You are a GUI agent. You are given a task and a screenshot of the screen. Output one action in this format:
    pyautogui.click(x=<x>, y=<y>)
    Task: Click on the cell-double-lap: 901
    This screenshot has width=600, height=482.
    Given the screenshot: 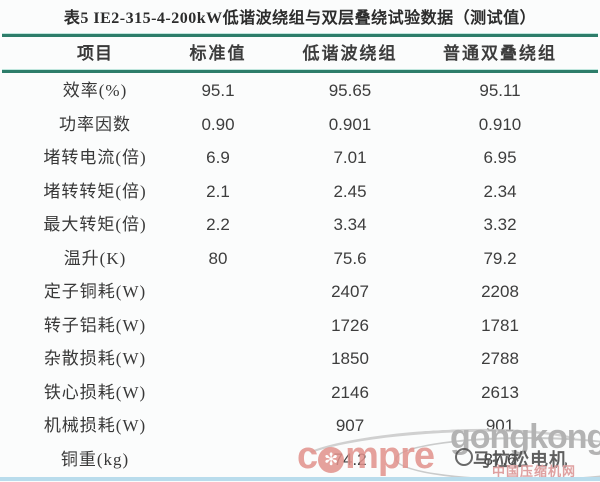 What is the action you would take?
    pyautogui.click(x=500, y=425)
    